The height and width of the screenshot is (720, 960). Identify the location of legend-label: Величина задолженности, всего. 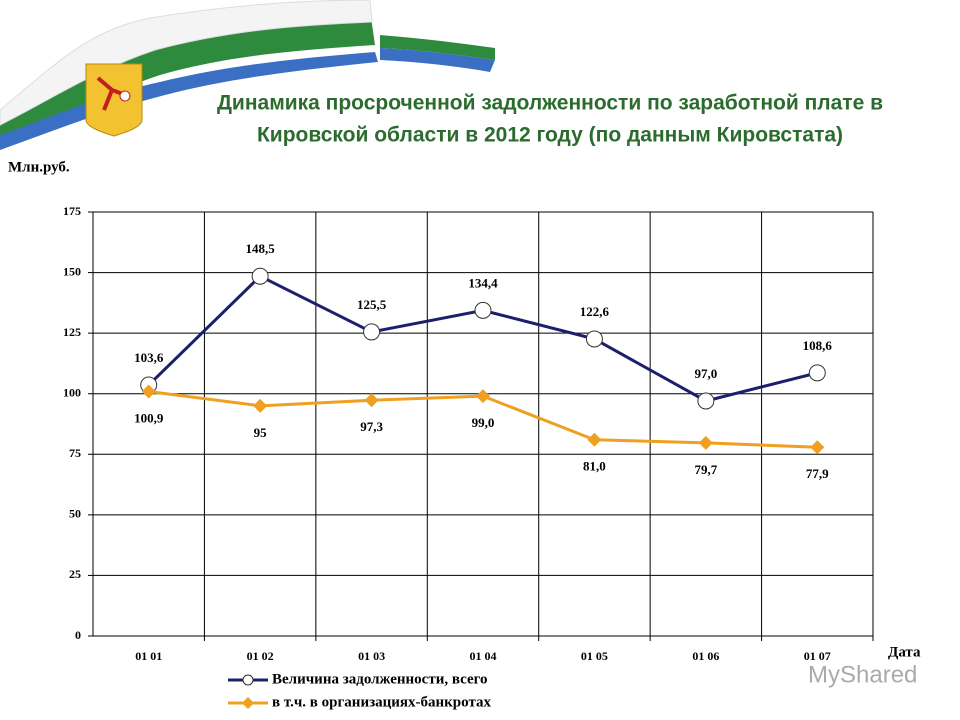
(380, 679).